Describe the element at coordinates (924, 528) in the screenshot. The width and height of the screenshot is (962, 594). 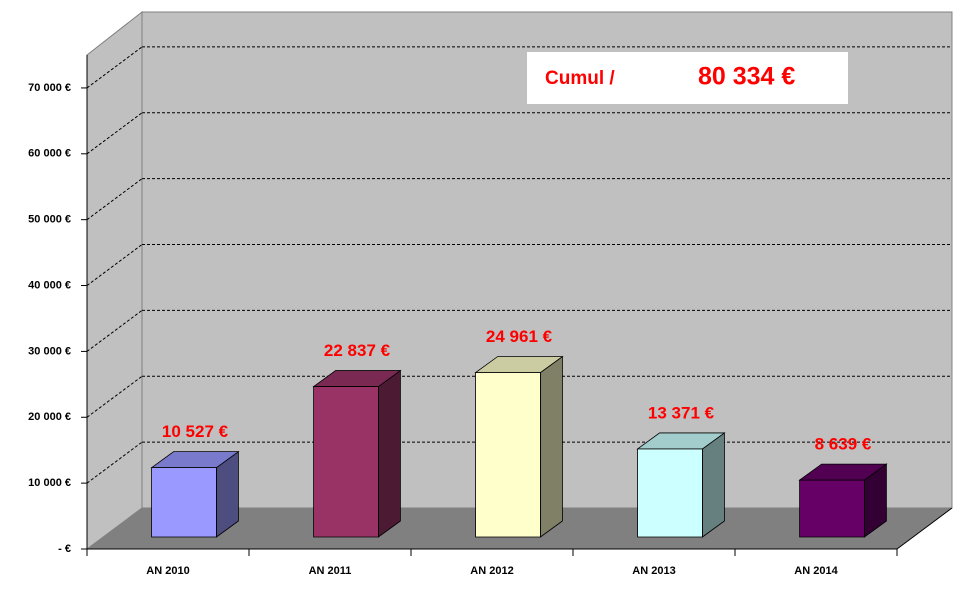
I see `floor-edge` at that location.